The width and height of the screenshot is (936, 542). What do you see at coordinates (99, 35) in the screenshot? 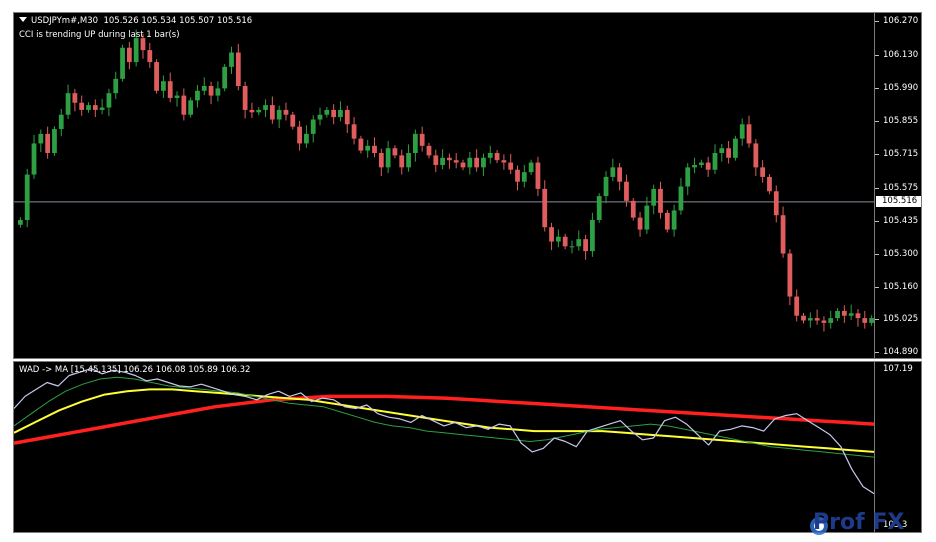
I see `cci-status-text: CCI is trending UP during last 1 bar(s)` at bounding box center [99, 35].